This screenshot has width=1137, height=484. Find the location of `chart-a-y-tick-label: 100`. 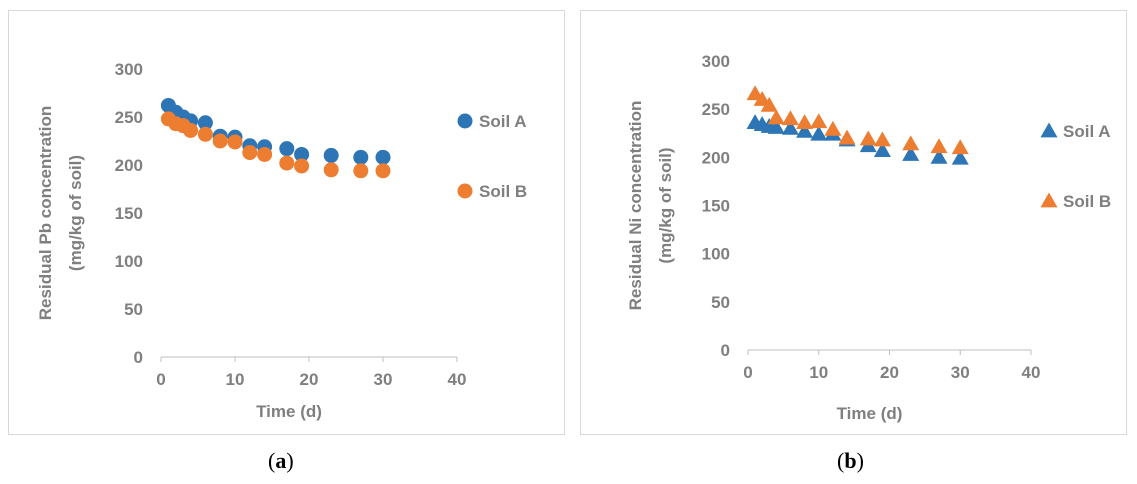

chart-a-y-tick-label: 100 is located at coordinates (129, 261).